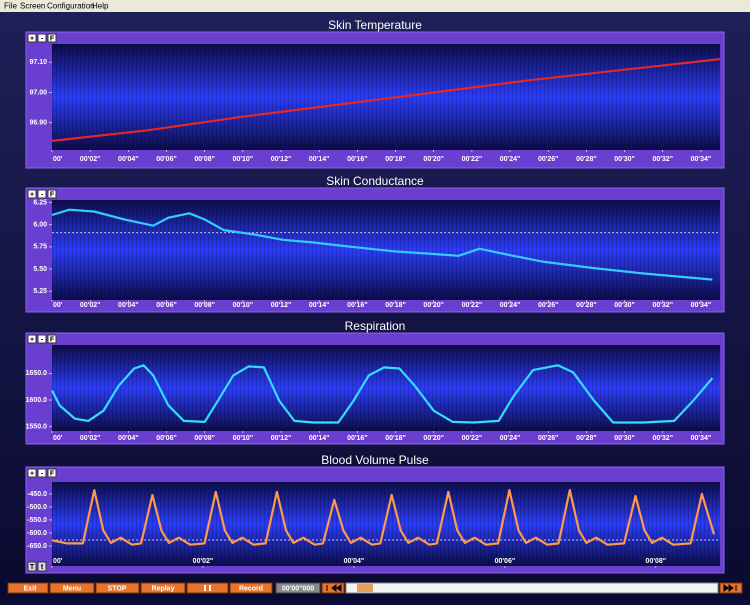  I want to click on replay-label: Replay, so click(163, 588).